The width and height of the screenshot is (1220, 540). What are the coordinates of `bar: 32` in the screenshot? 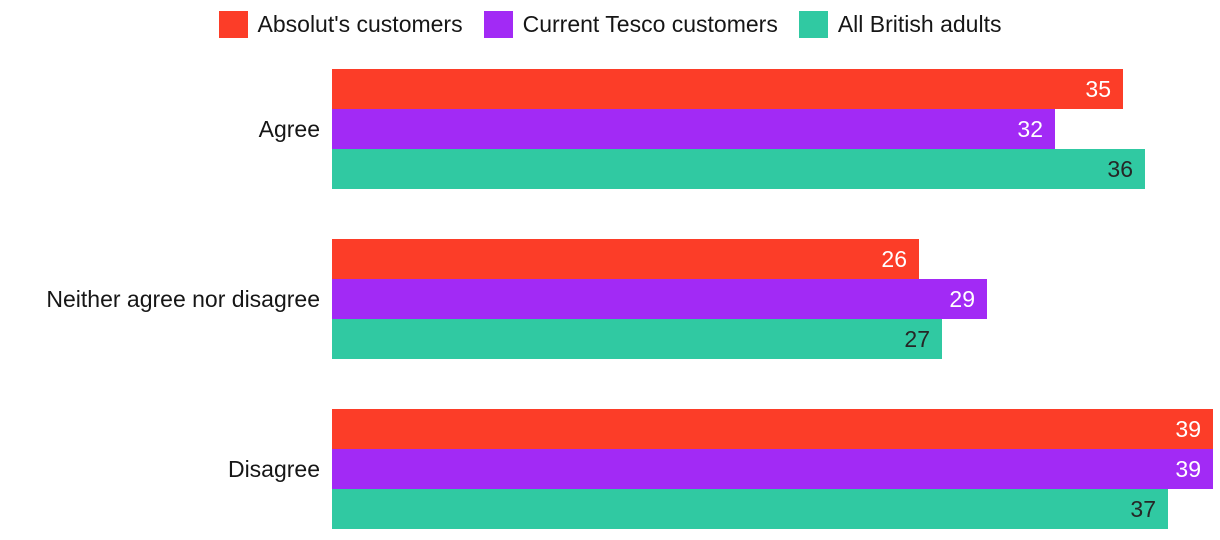 It's located at (693, 129).